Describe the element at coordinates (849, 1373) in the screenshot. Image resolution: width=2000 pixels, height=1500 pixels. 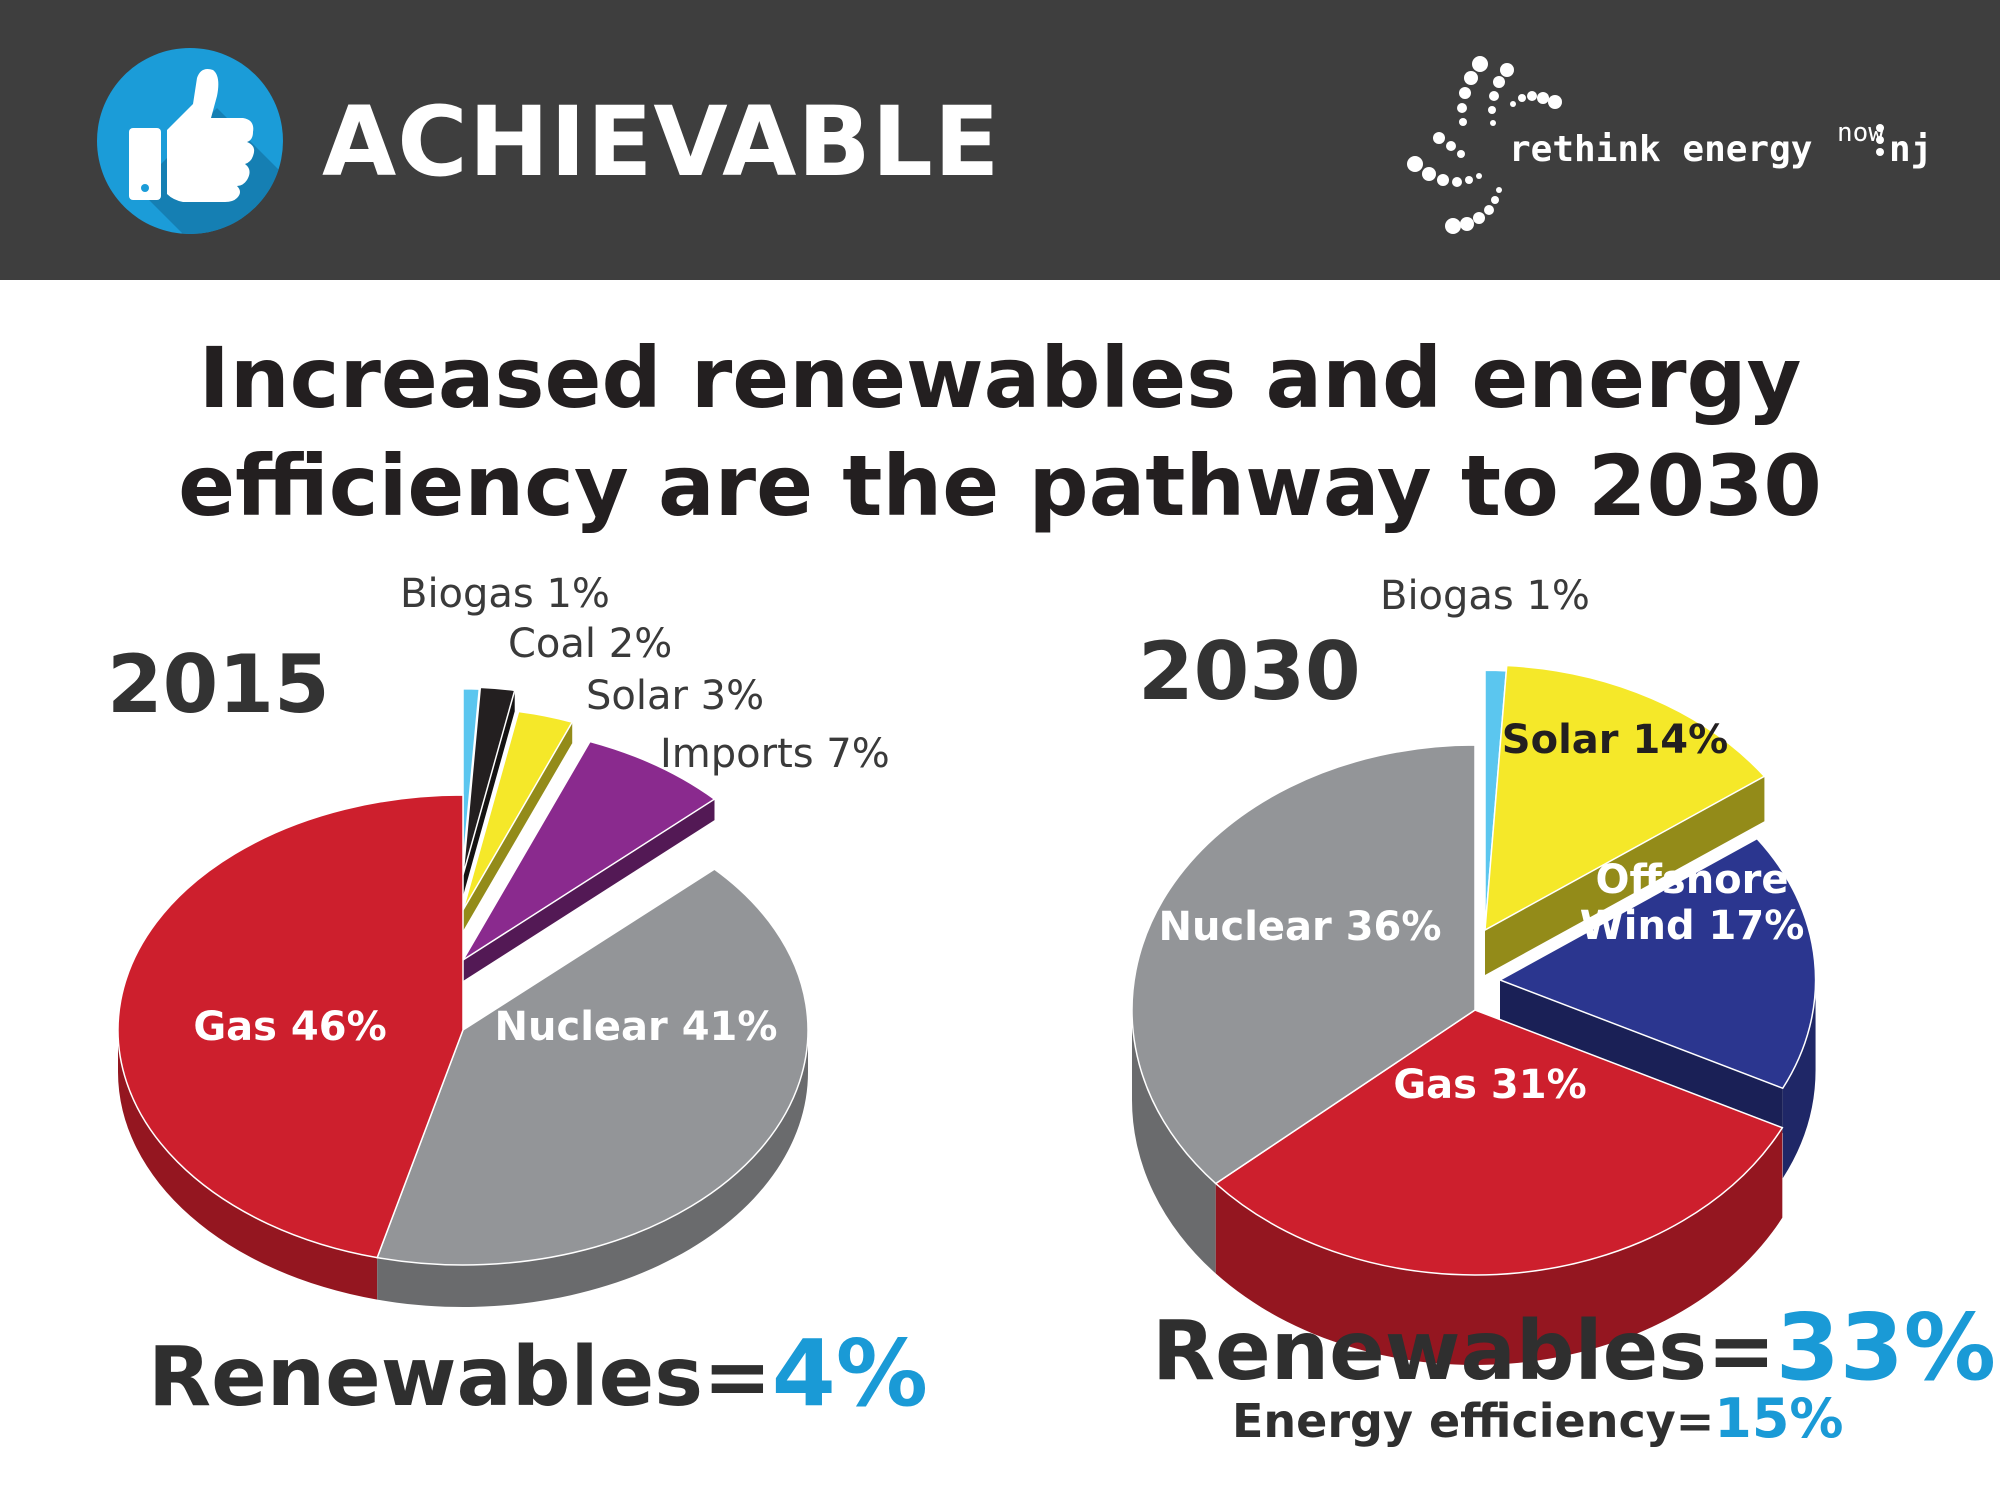
I see `renewables-2015-value: 4%` at that location.